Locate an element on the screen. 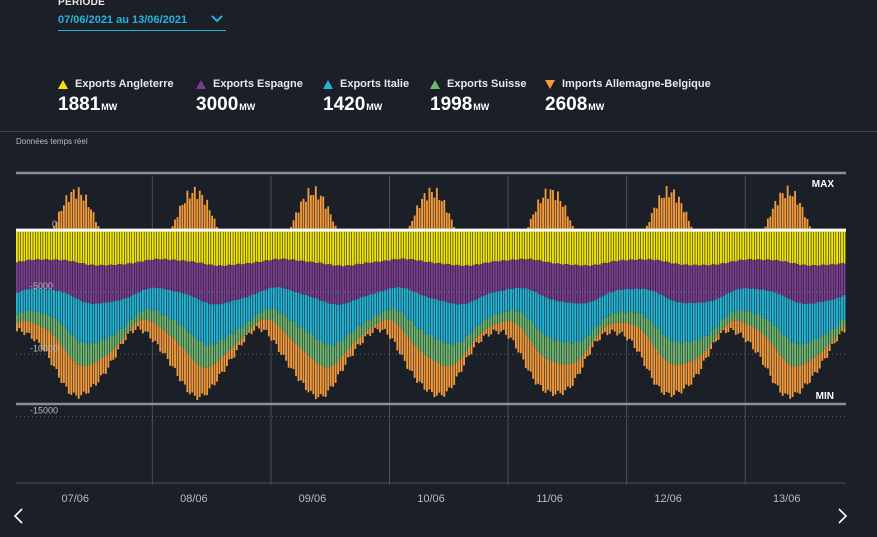  chevron-right-icon is located at coordinates (842, 516).